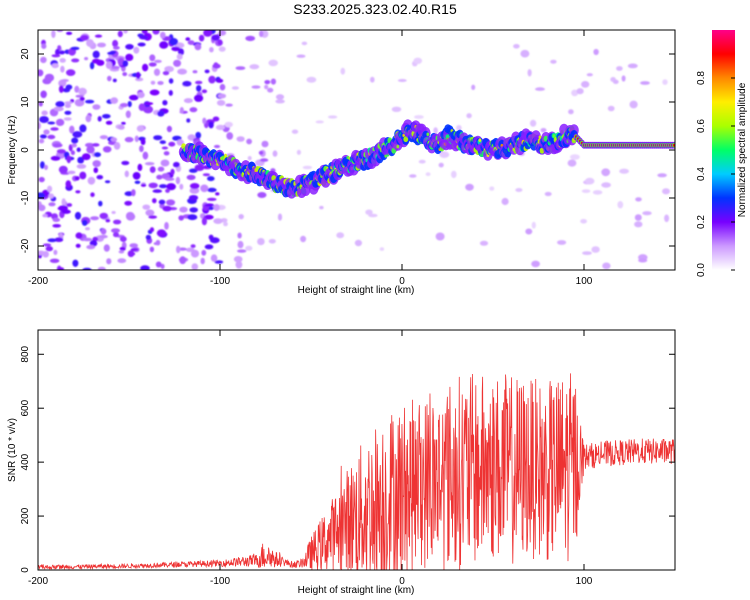 Image resolution: width=750 pixels, height=600 pixels. I want to click on colorbar-gradient, so click(723, 150).